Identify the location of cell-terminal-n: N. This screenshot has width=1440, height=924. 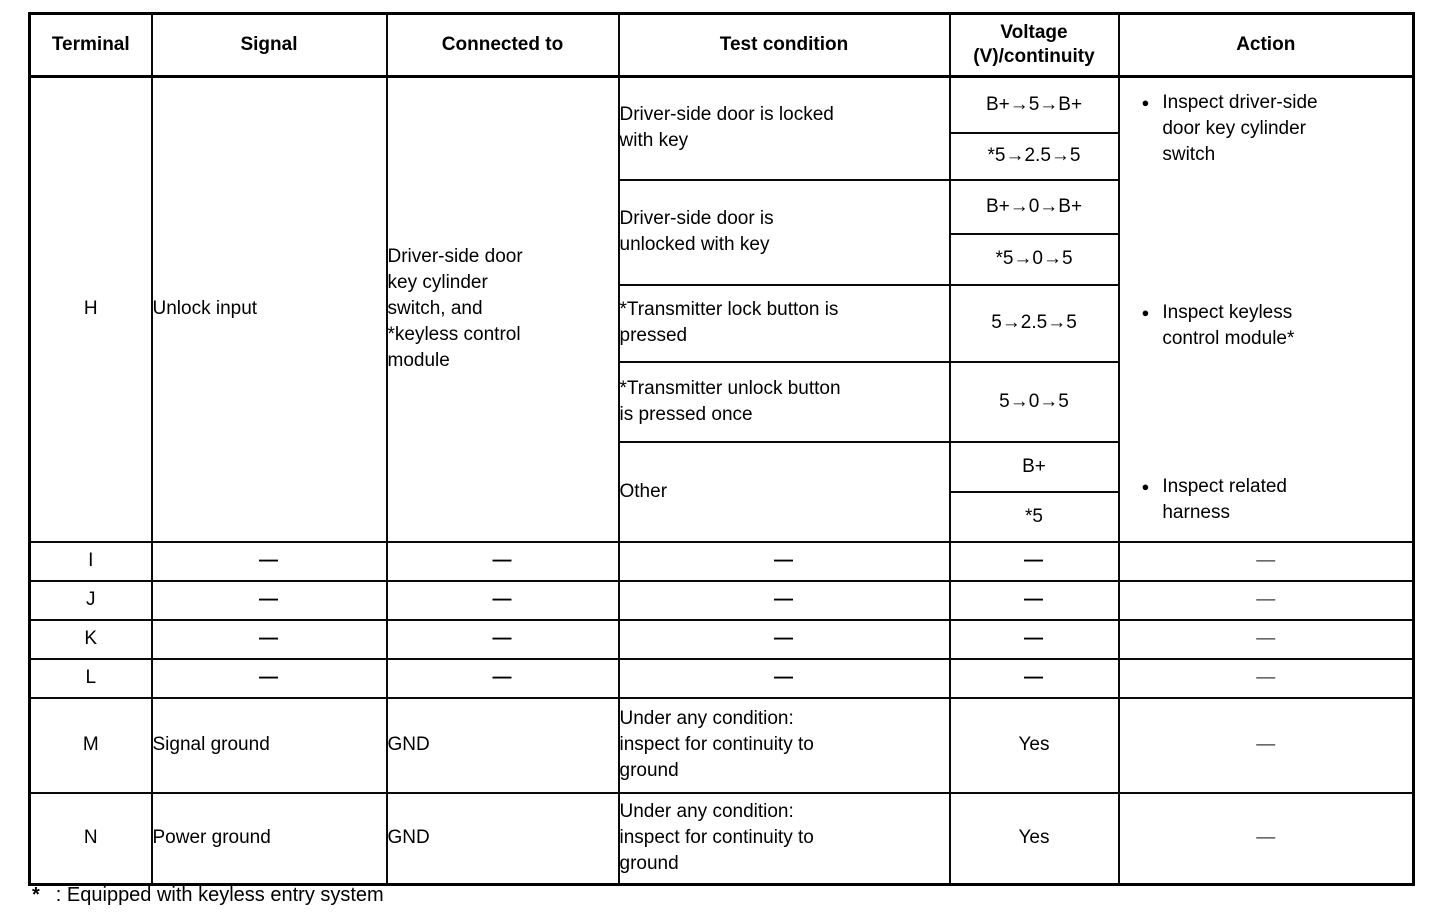
(90, 838).